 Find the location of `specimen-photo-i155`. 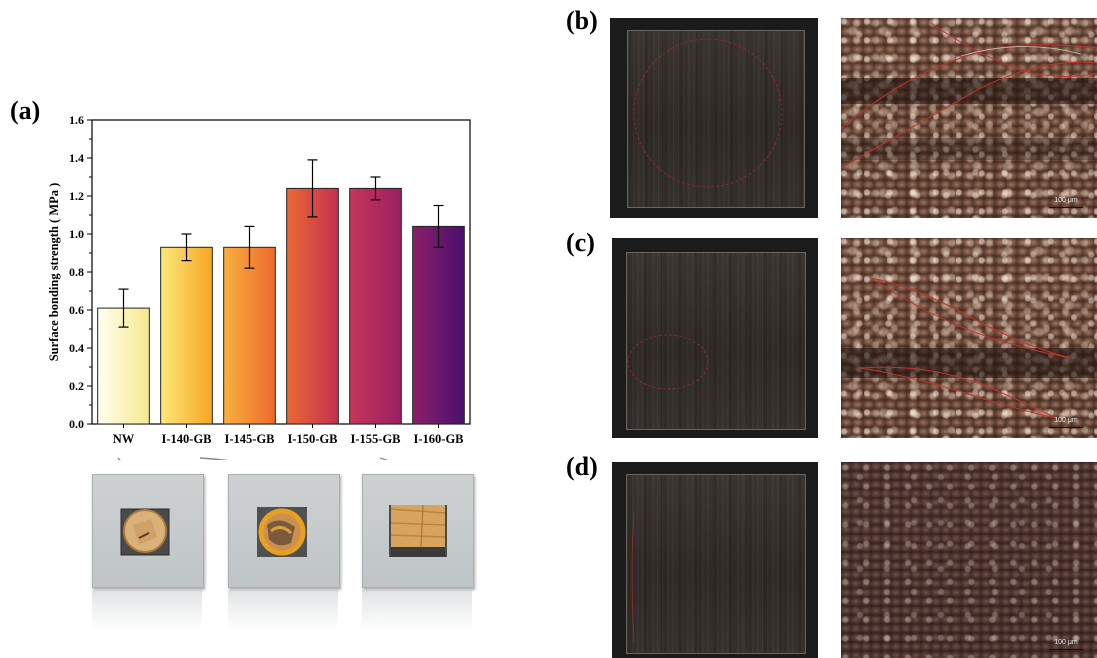

specimen-photo-i155 is located at coordinates (418, 531).